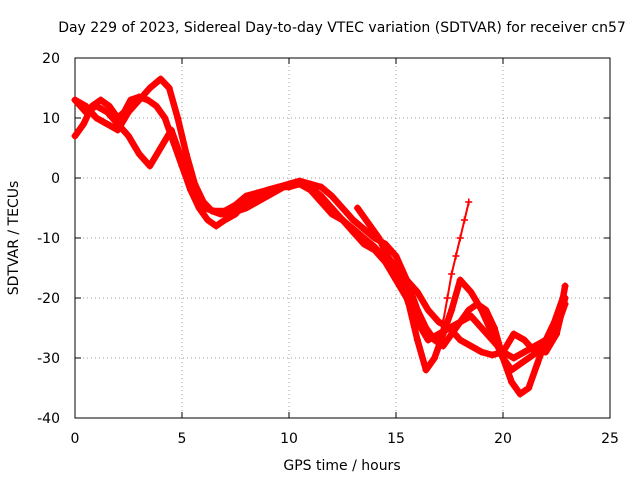 The height and width of the screenshot is (480, 640). Describe the element at coordinates (55, 179) in the screenshot. I see `y-tick-label: 0` at that location.